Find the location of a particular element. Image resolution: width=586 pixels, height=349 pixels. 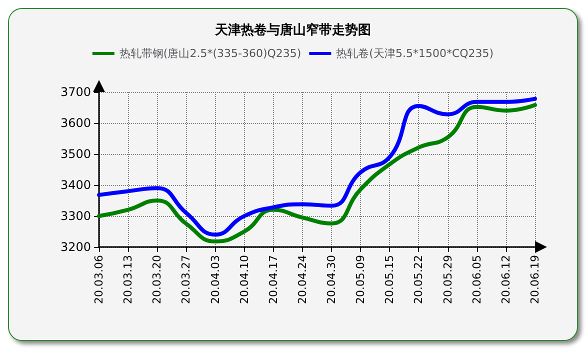

x-tick-label: 20.05.22 is located at coordinates (419, 279).